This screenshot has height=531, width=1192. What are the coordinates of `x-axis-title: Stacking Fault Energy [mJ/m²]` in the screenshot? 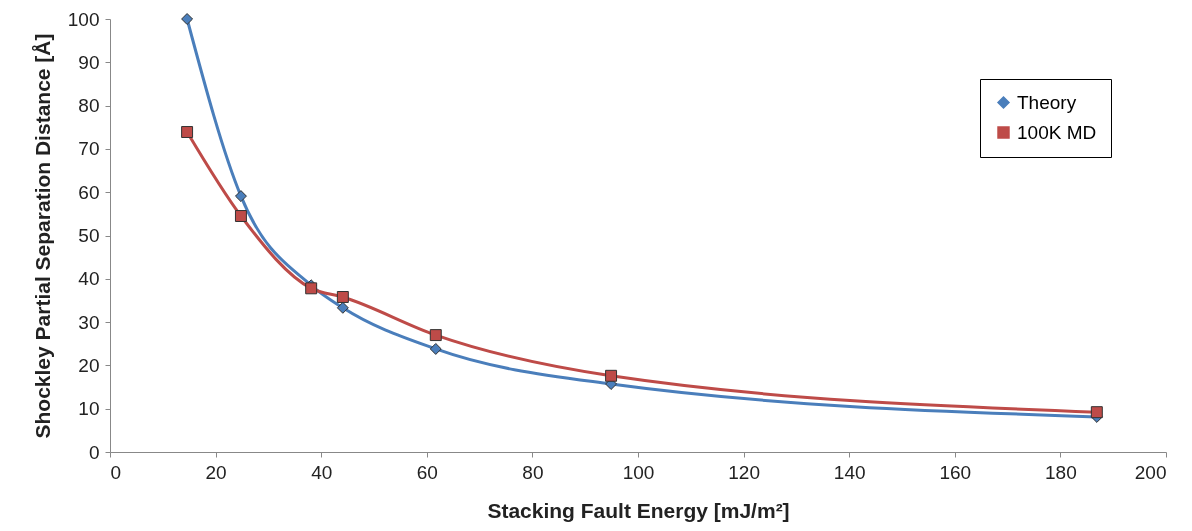 It's located at (638, 510).